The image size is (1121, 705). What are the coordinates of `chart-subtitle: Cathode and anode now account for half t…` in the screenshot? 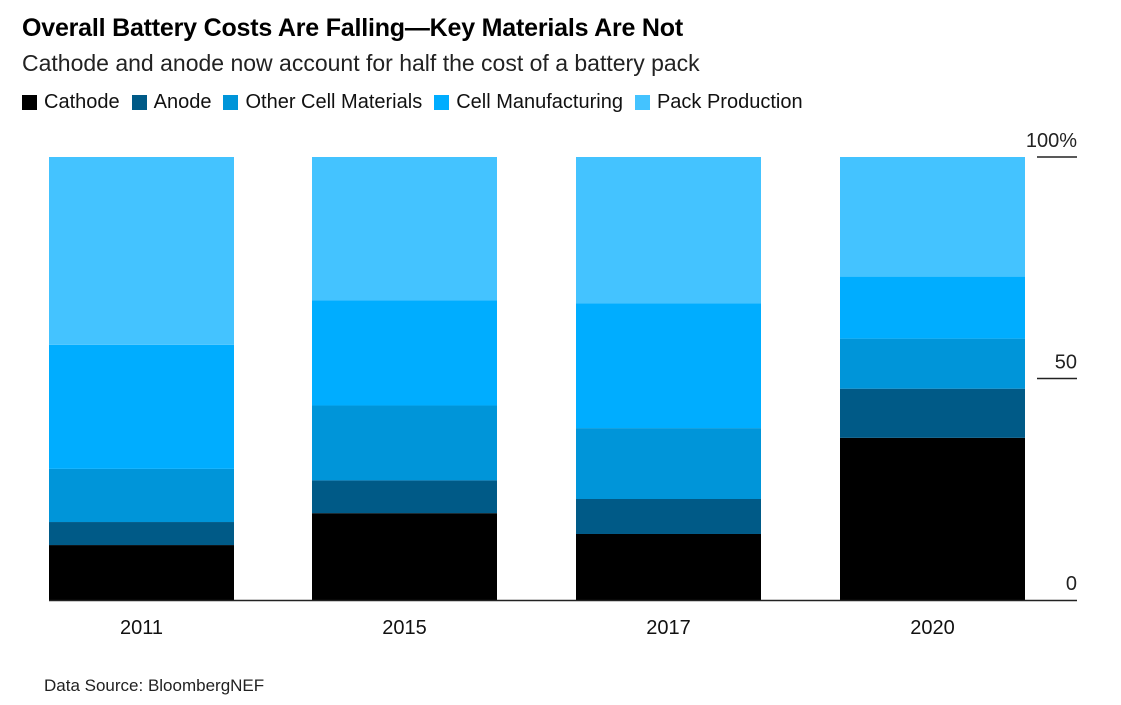 It's located at (361, 63).